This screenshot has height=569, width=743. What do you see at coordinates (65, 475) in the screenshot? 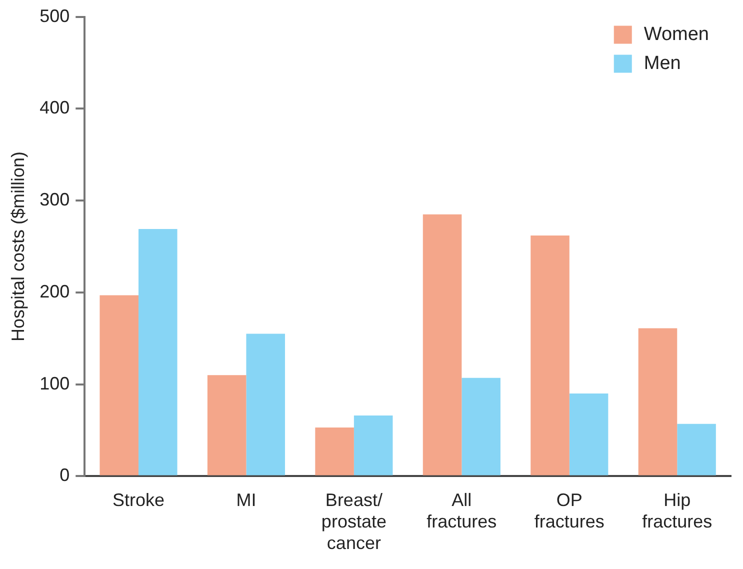
I see `y-tick-label: 0` at bounding box center [65, 475].